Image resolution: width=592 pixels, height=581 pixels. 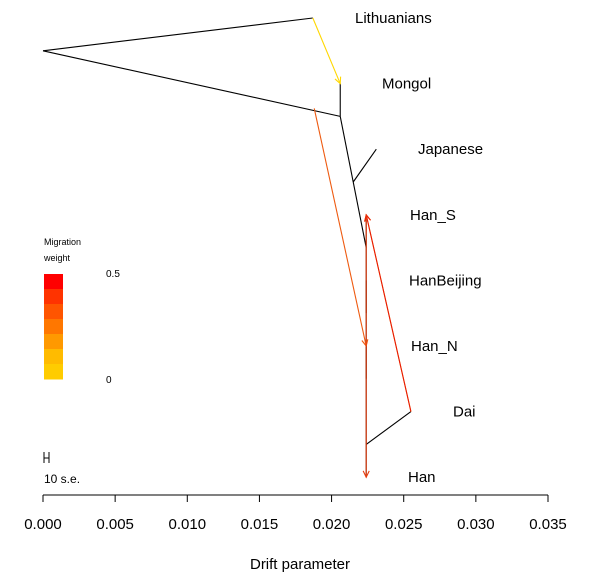 What do you see at coordinates (43, 524) in the screenshot?
I see `x-tick-label: 0.000` at bounding box center [43, 524].